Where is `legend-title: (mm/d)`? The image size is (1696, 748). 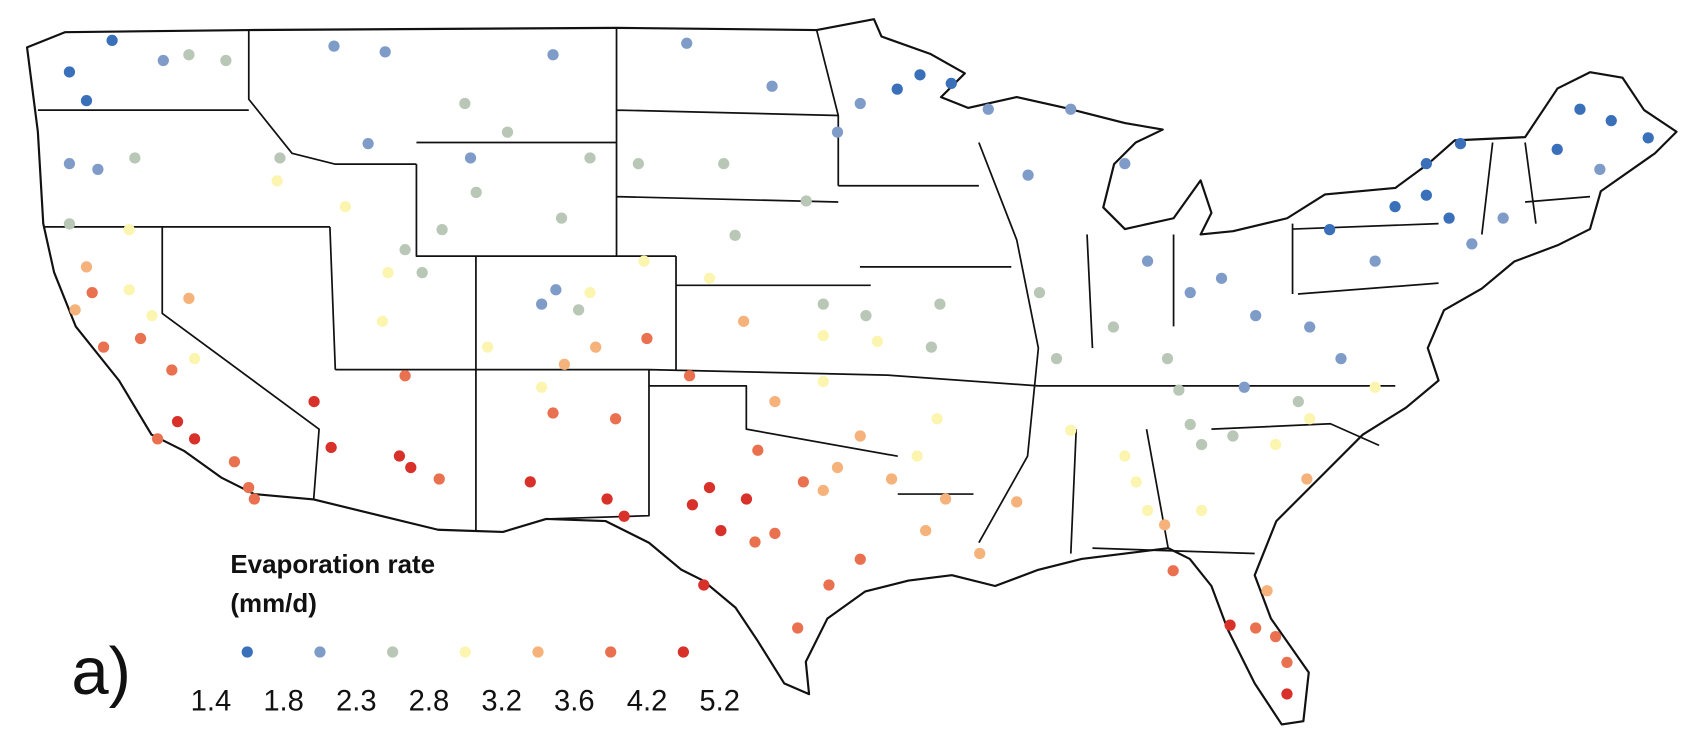 legend-title: (mm/d) is located at coordinates (273, 604).